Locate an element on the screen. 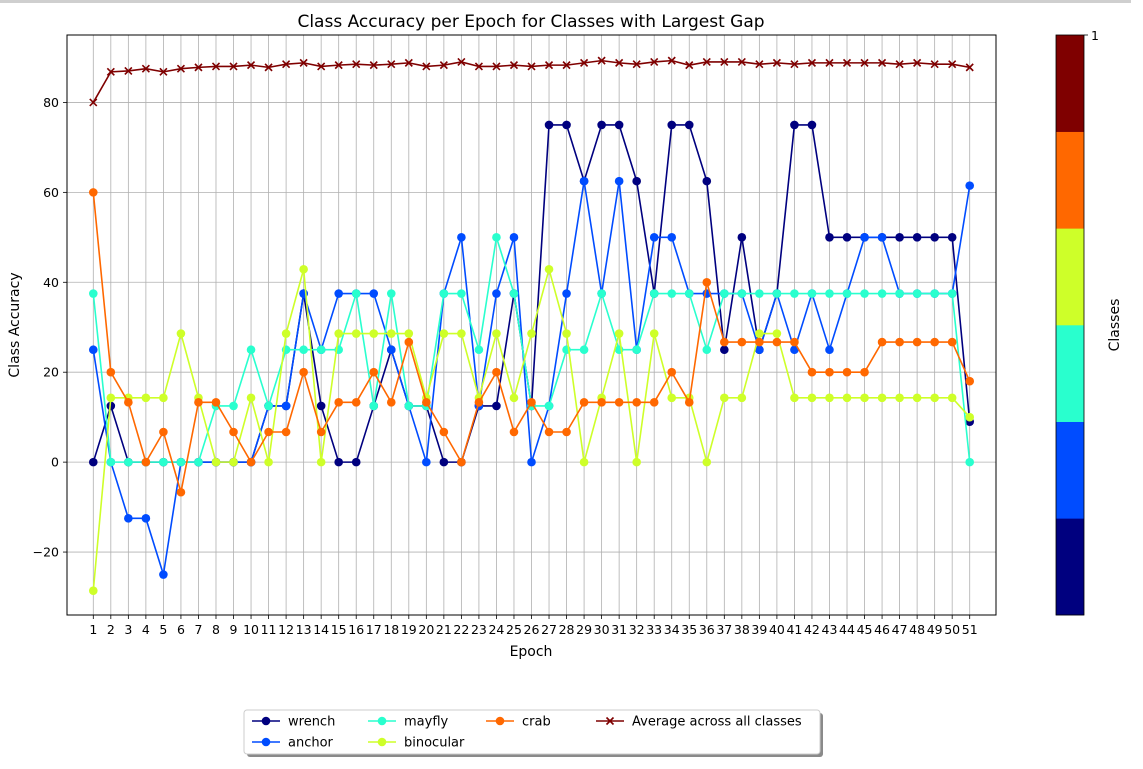 The height and width of the screenshot is (769, 1143). x-tick-label: 14 is located at coordinates (321, 629).